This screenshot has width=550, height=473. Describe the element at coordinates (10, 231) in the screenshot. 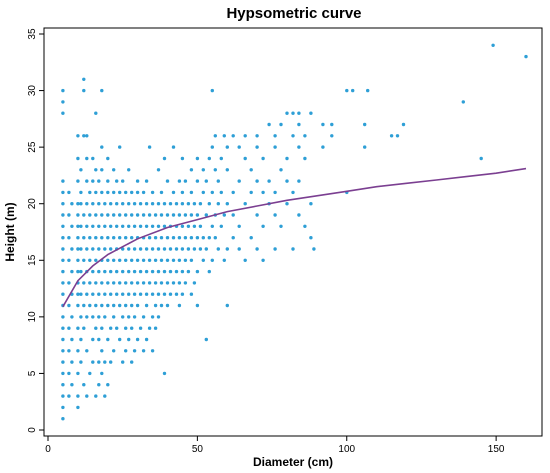

I see `y-axis-label: Height (m)` at that location.